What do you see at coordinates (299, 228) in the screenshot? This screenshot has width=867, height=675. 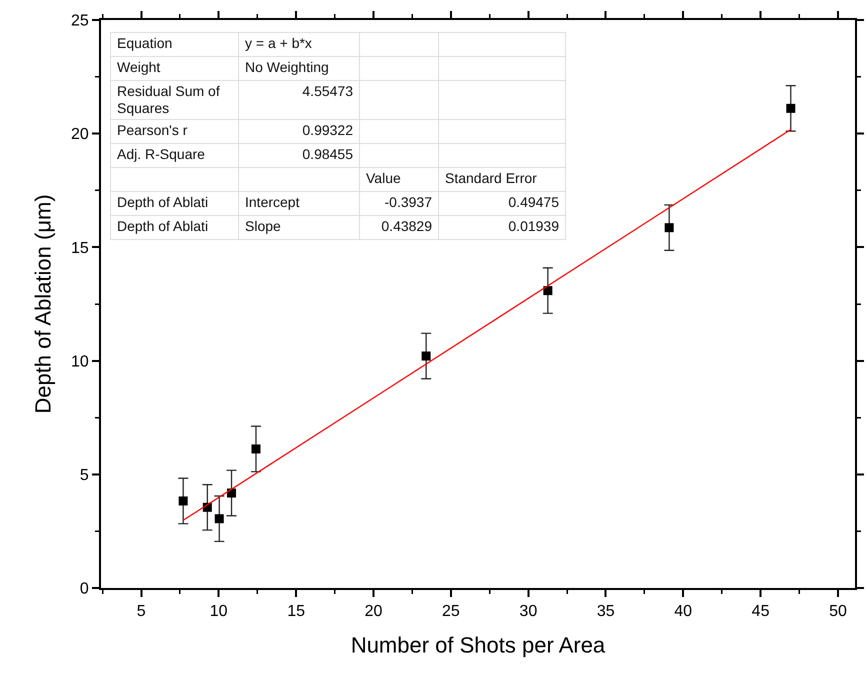 I see `annotation: Slope` at bounding box center [299, 228].